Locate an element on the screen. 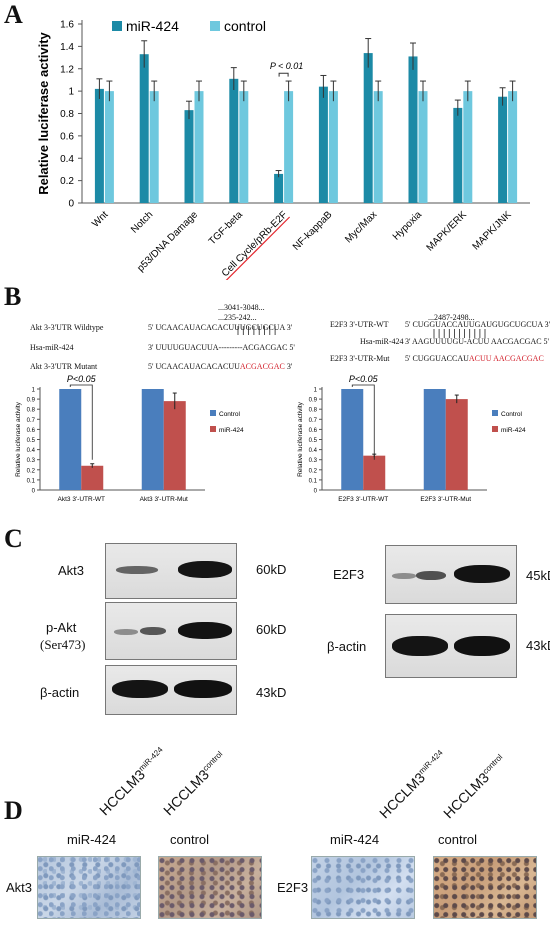 This screenshot has height=933, width=550. chart-a-significance-bracket is located at coordinates (283, 74).